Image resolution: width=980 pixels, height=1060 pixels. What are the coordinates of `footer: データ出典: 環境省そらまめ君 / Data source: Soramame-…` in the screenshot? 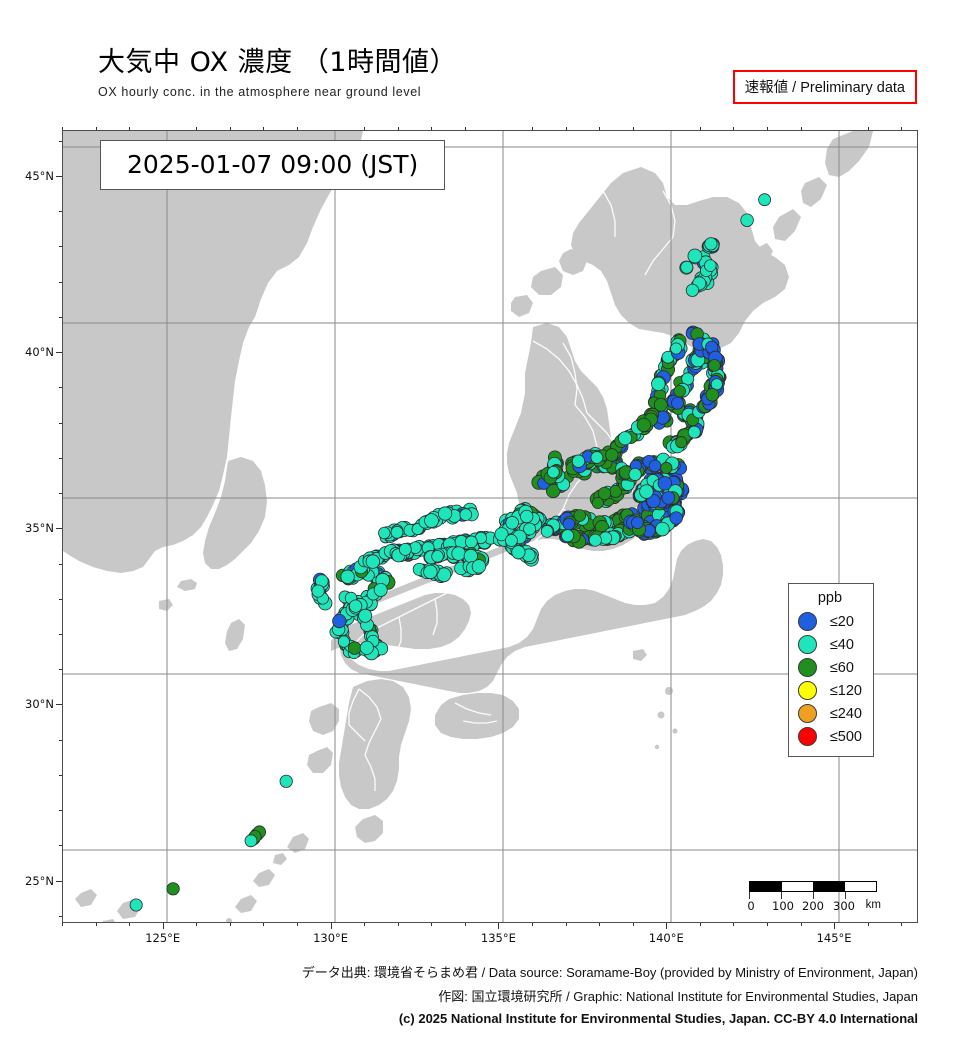 It's located at (490, 996).